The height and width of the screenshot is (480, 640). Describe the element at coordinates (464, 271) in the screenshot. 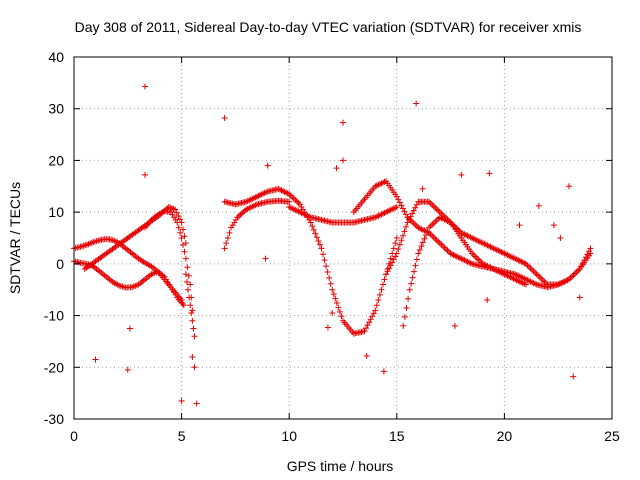

I see `series-arc-k` at that location.